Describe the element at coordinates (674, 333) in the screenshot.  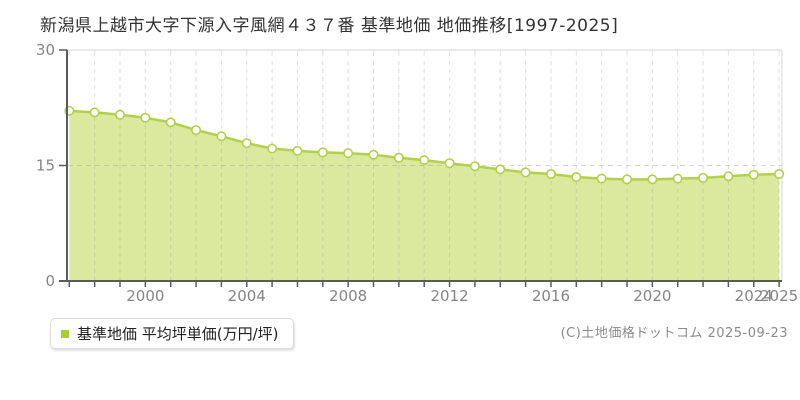
I see `copyright: (C)土地価格ドットコム 2025-09-23` at that location.